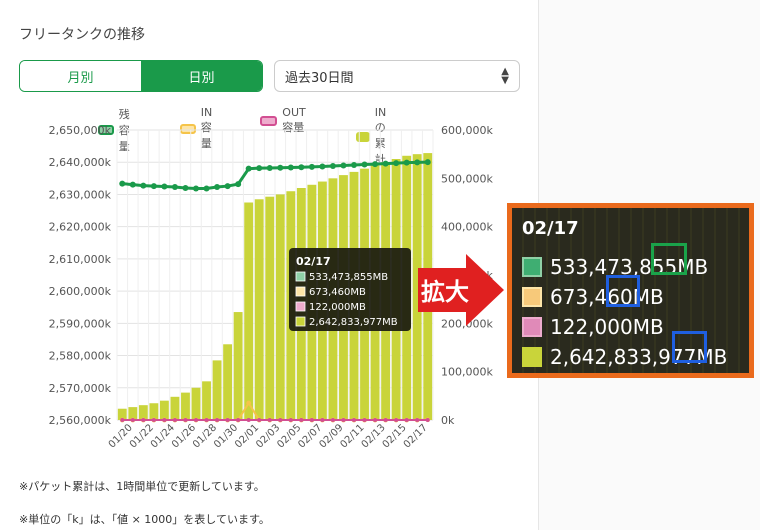 Image resolution: width=760 pixels, height=530 pixels. What do you see at coordinates (313, 261) in the screenshot?
I see `tooltip-date: 02/17` at bounding box center [313, 261].